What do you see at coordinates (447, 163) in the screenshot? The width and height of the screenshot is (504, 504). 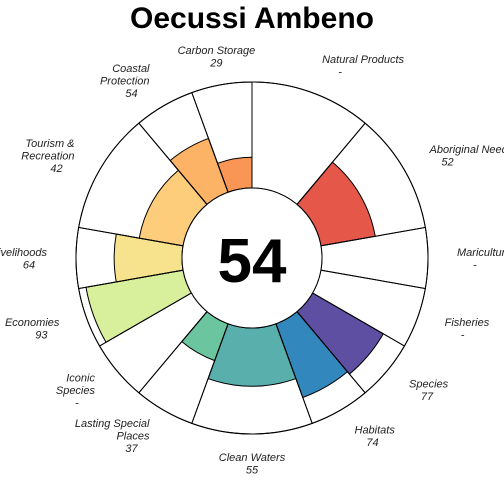 I see `petal-score-an: 52` at bounding box center [447, 163].